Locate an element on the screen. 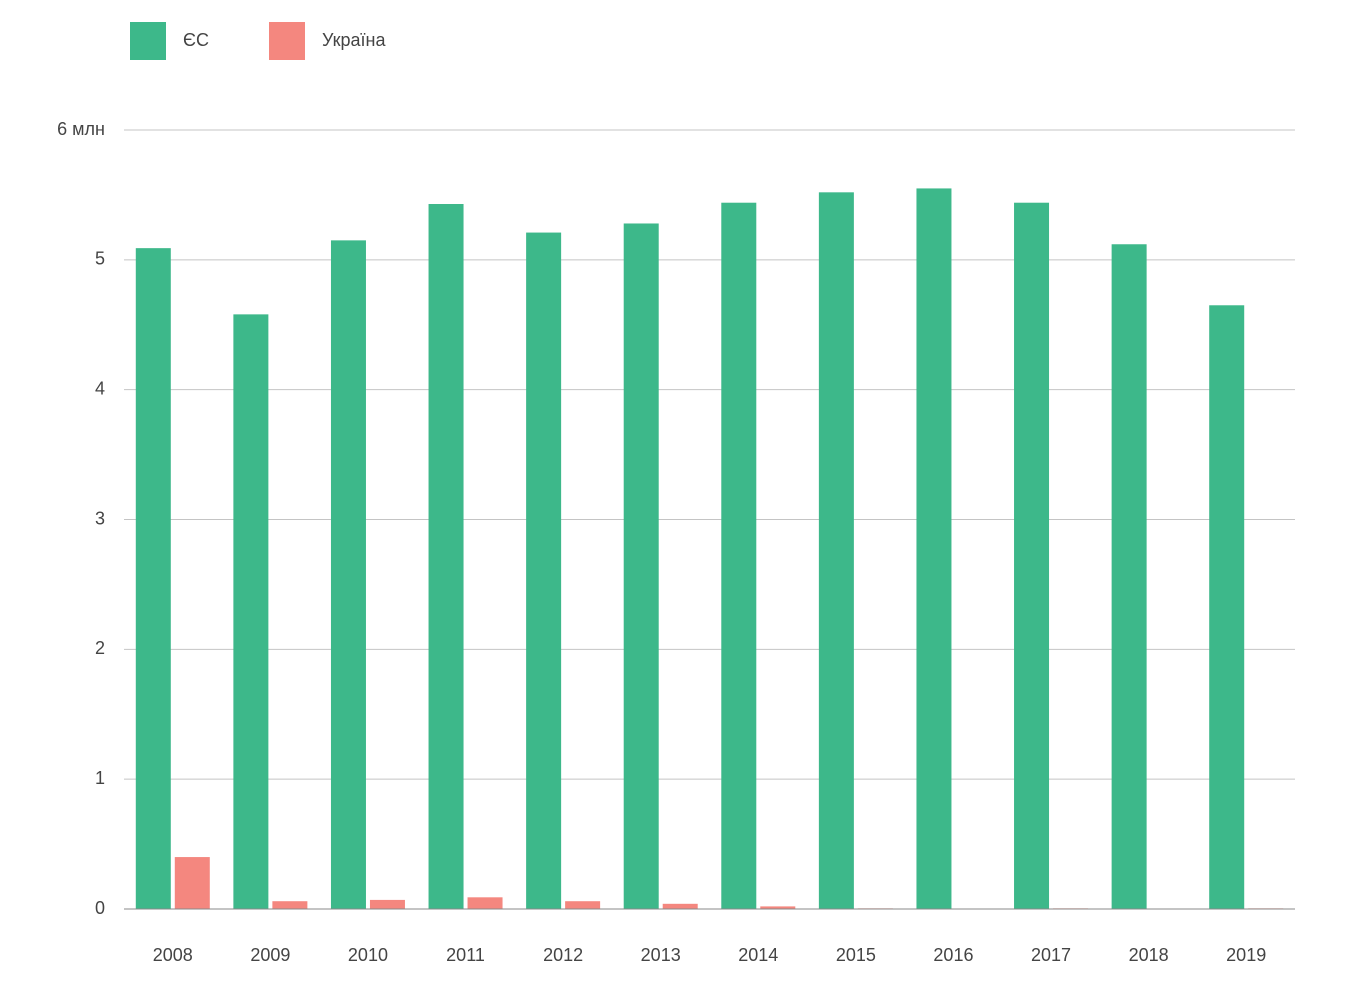 This screenshot has height=999, width=1365. x-tick-label: 2011 is located at coordinates (465, 955).